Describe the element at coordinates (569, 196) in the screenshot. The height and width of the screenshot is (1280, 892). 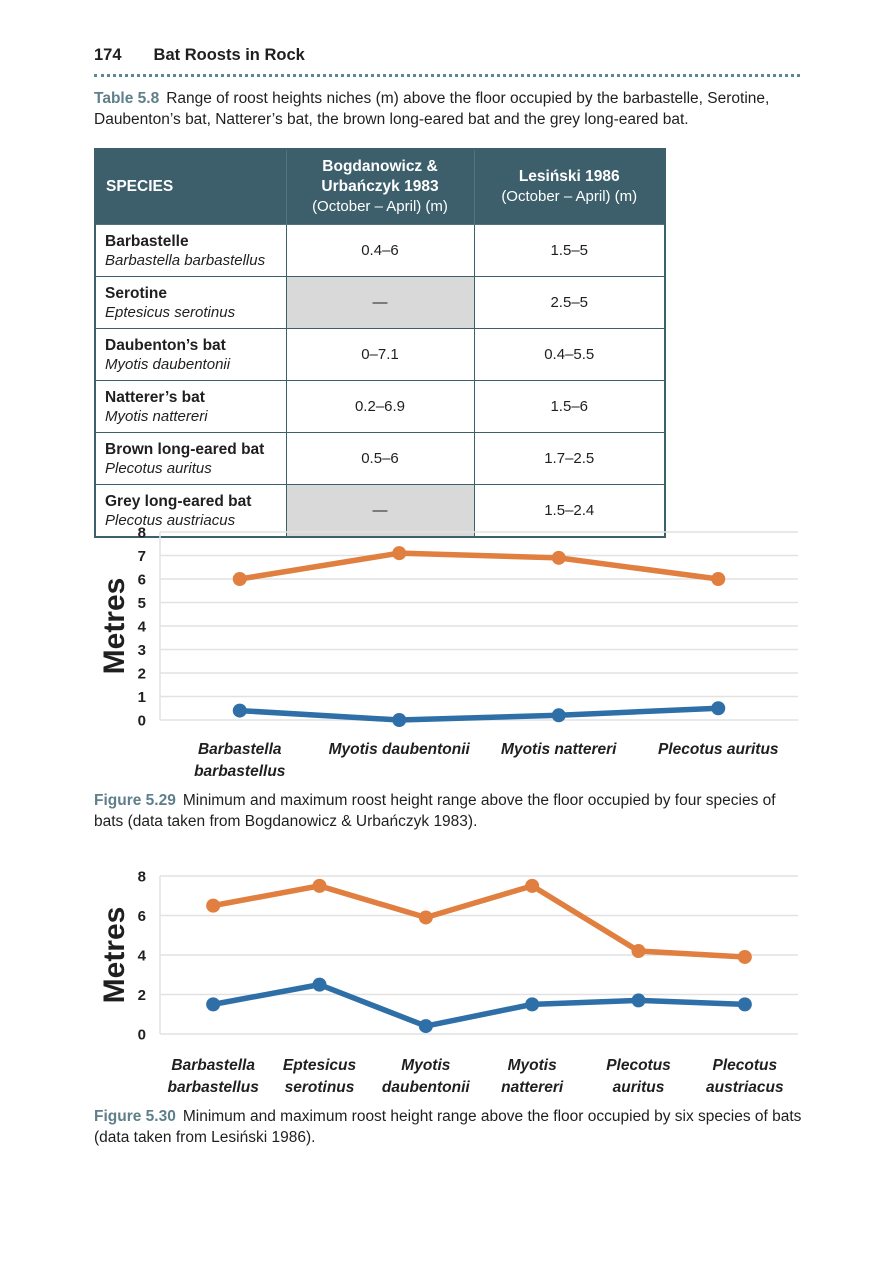
I see `header-source-2-subtitle: (October – April) (m)` at that location.